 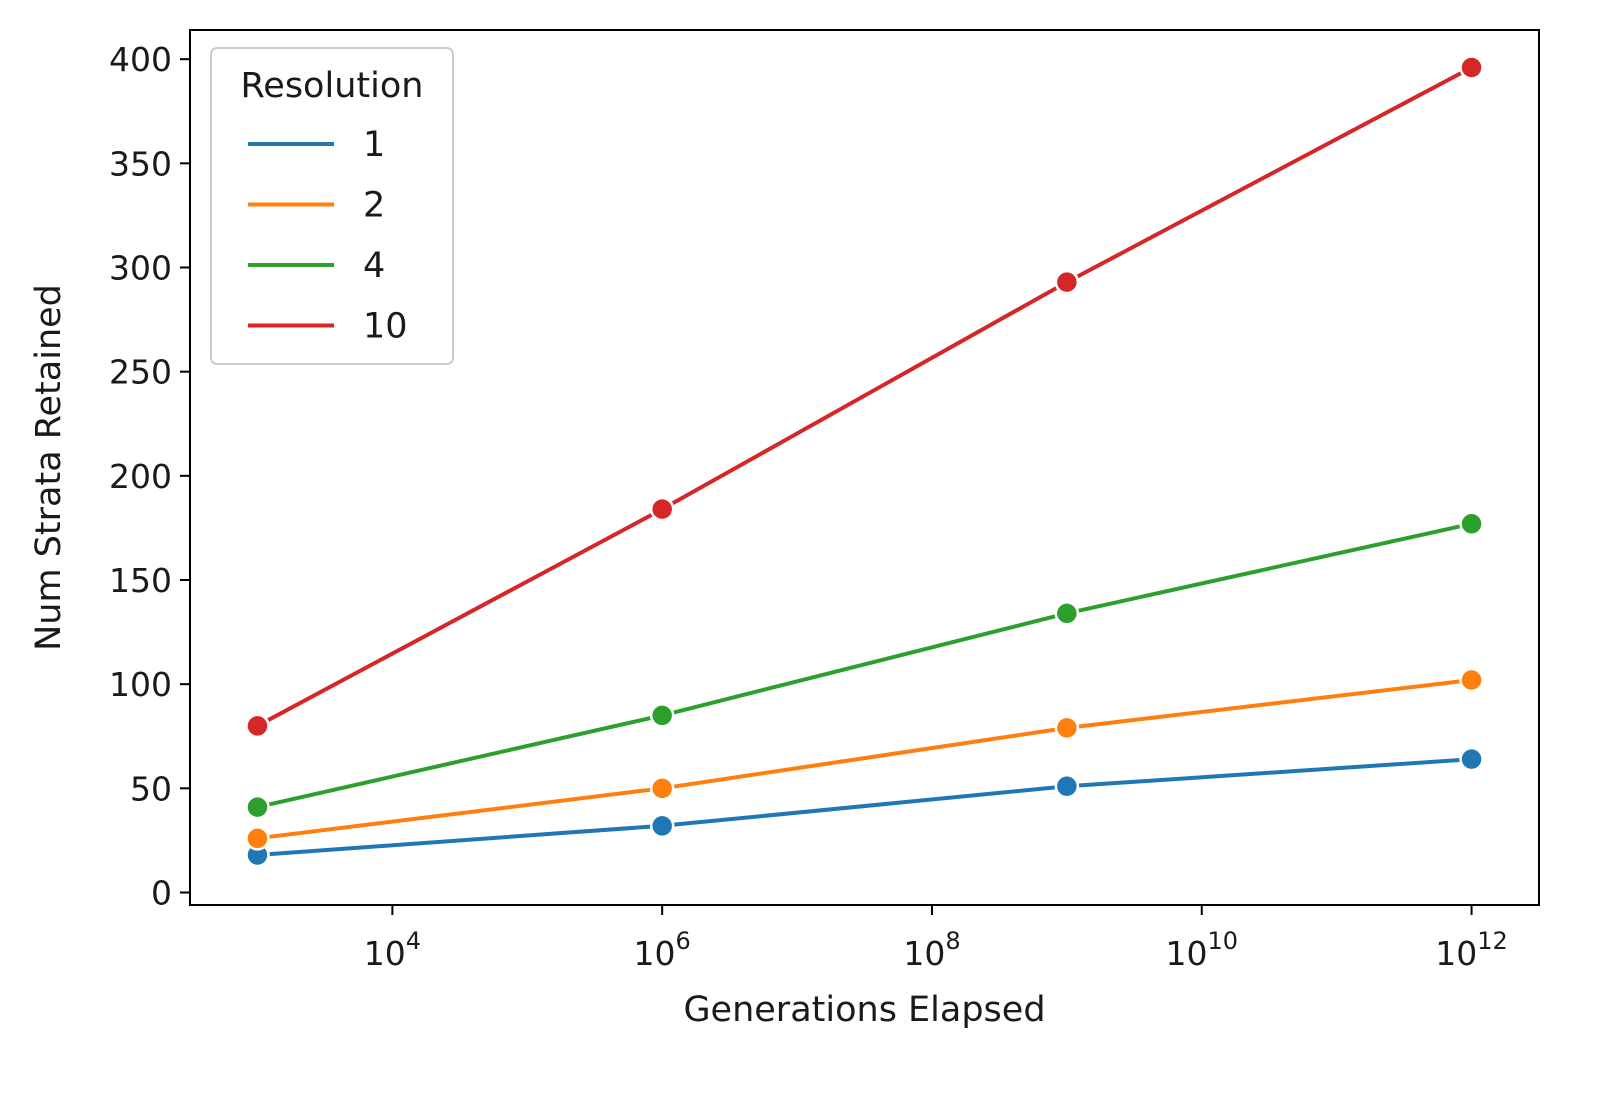 I want to click on y-tick-label: 150, so click(x=140, y=580).